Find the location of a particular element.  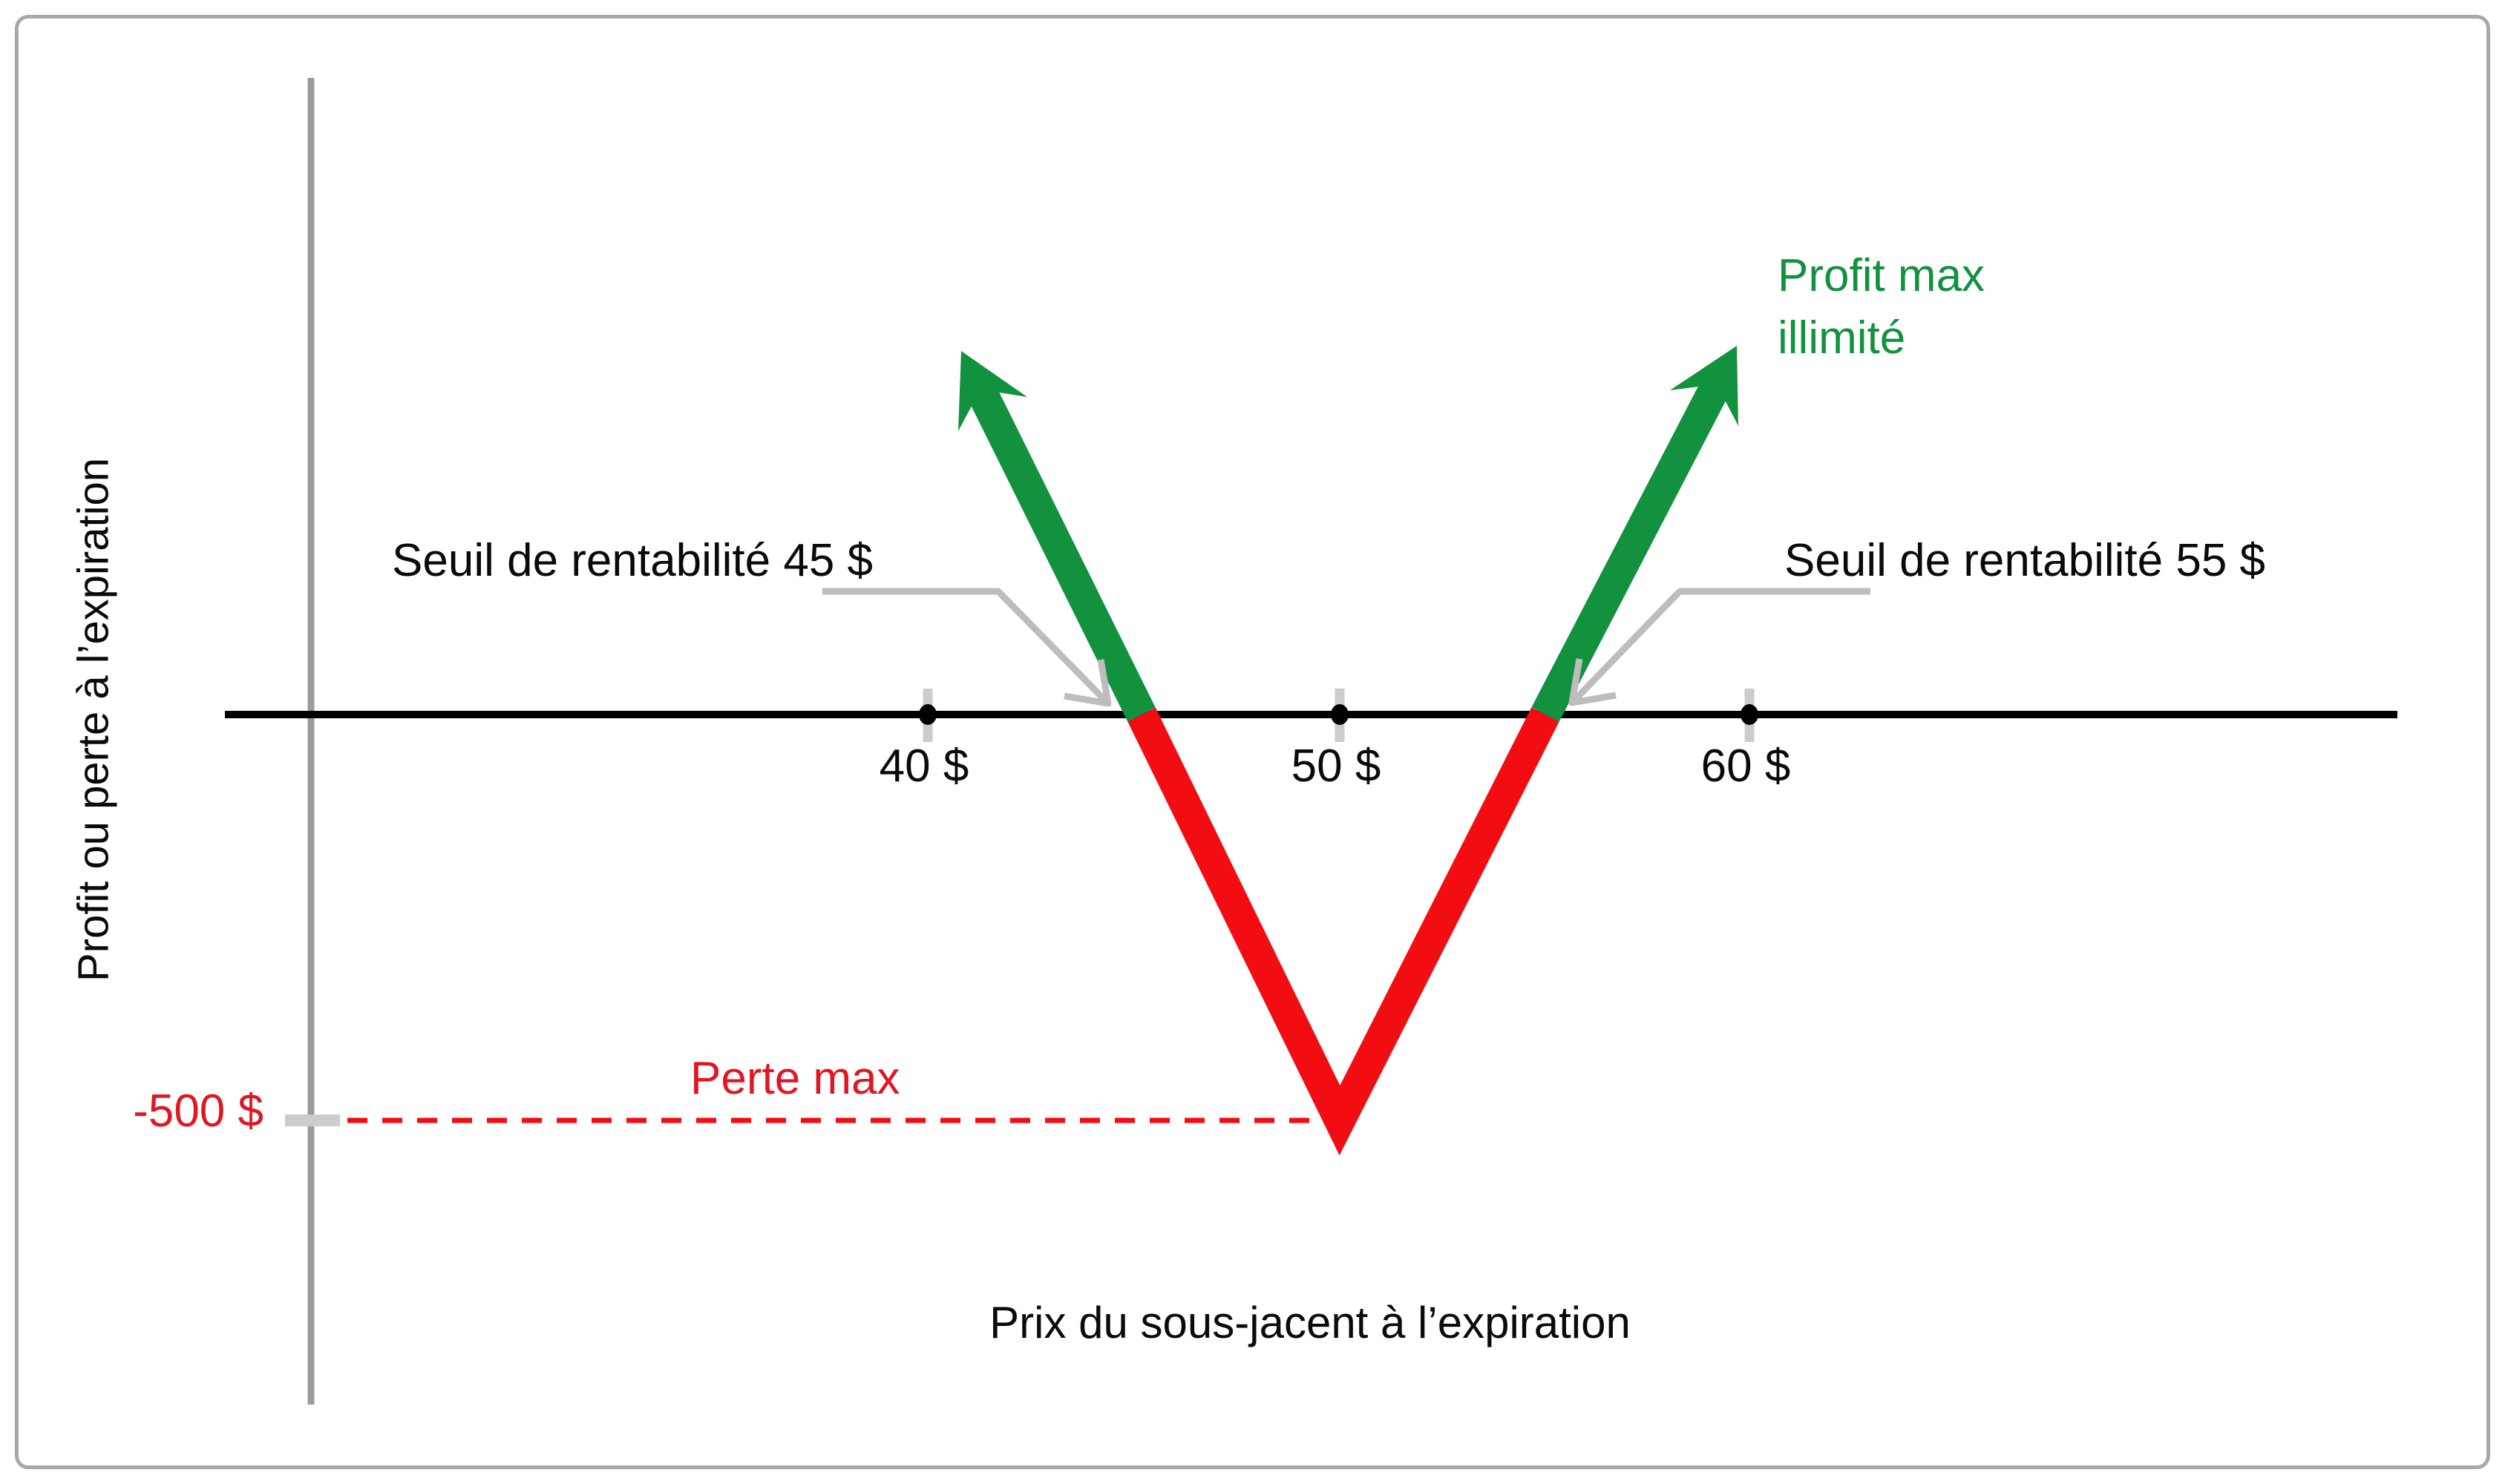

breakeven-right-label: Seuil de rentabilité 55 $ is located at coordinates (2025, 560).